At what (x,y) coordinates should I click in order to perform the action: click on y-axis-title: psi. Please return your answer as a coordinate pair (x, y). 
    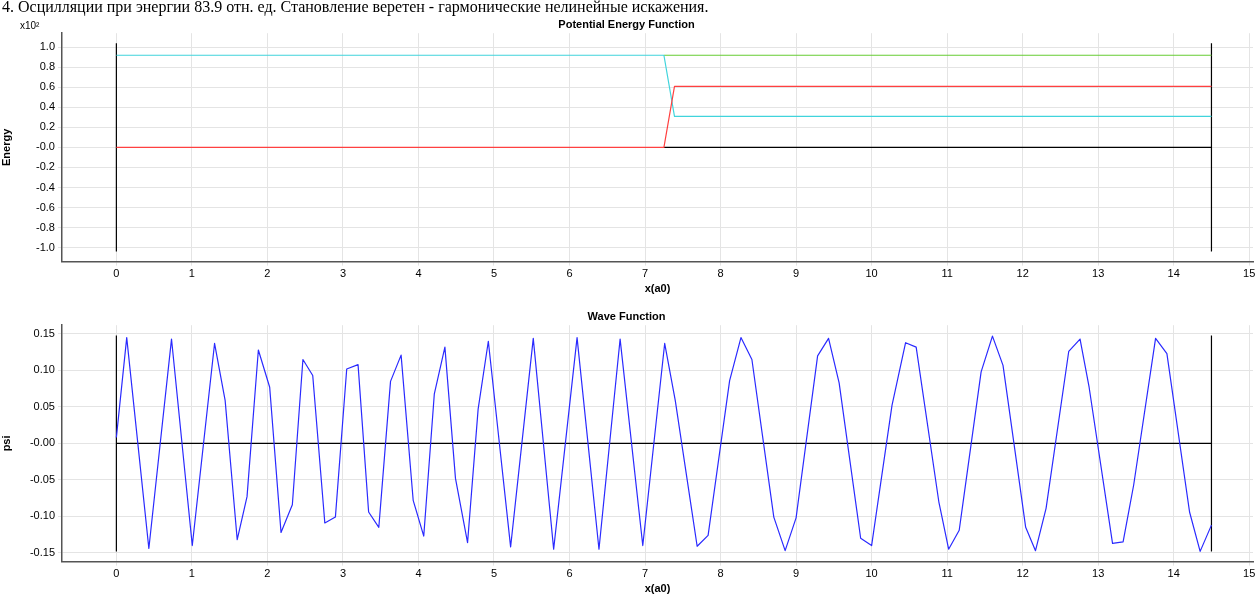
    Looking at the image, I should click on (6, 443).